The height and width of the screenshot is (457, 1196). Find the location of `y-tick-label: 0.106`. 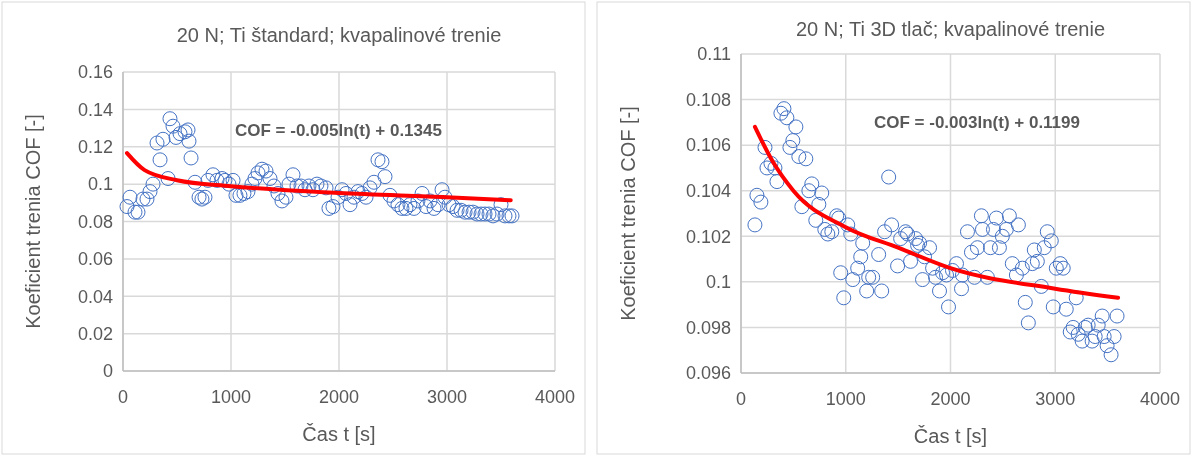

y-tick-label: 0.106 is located at coordinates (708, 145).